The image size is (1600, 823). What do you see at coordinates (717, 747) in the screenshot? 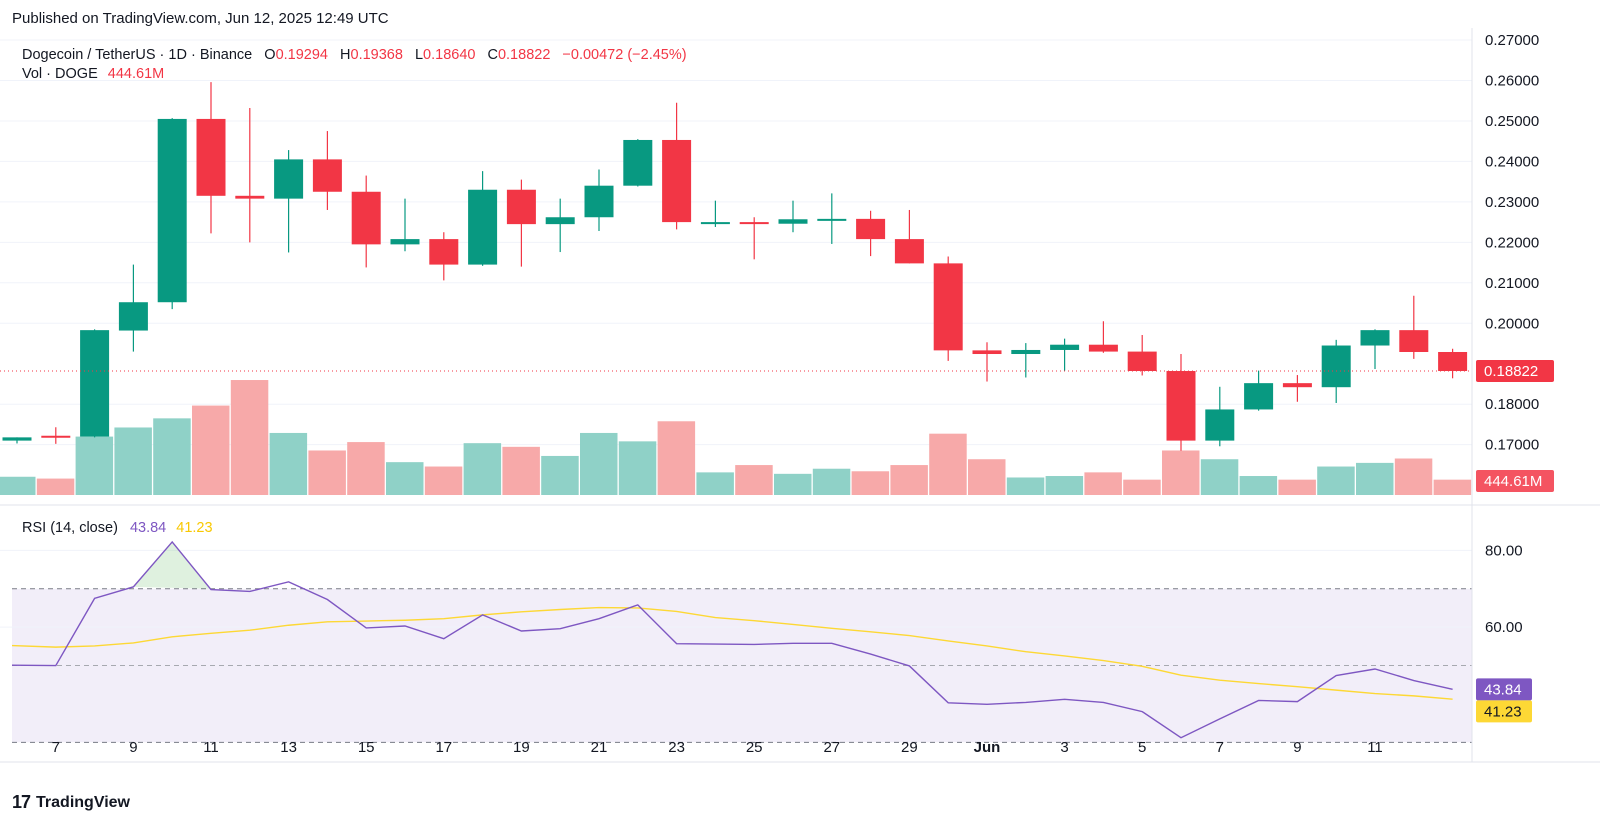
I see `time-axis: 7 9 11 13 15 17 19 21 23 25 27 29 Jun 3 5 7 9 11` at bounding box center [717, 747].